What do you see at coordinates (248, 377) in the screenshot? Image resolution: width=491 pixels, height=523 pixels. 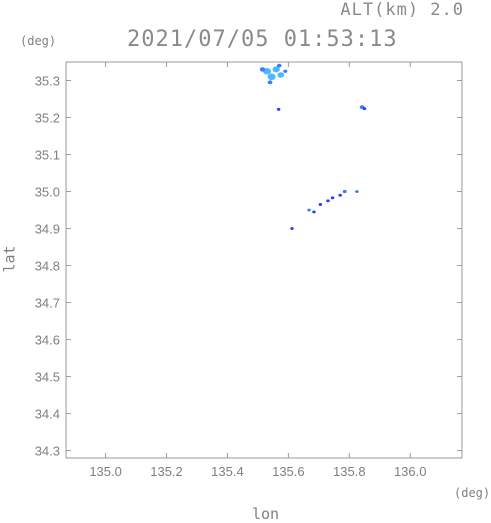 I see `y-tick: 34.5` at bounding box center [248, 377].